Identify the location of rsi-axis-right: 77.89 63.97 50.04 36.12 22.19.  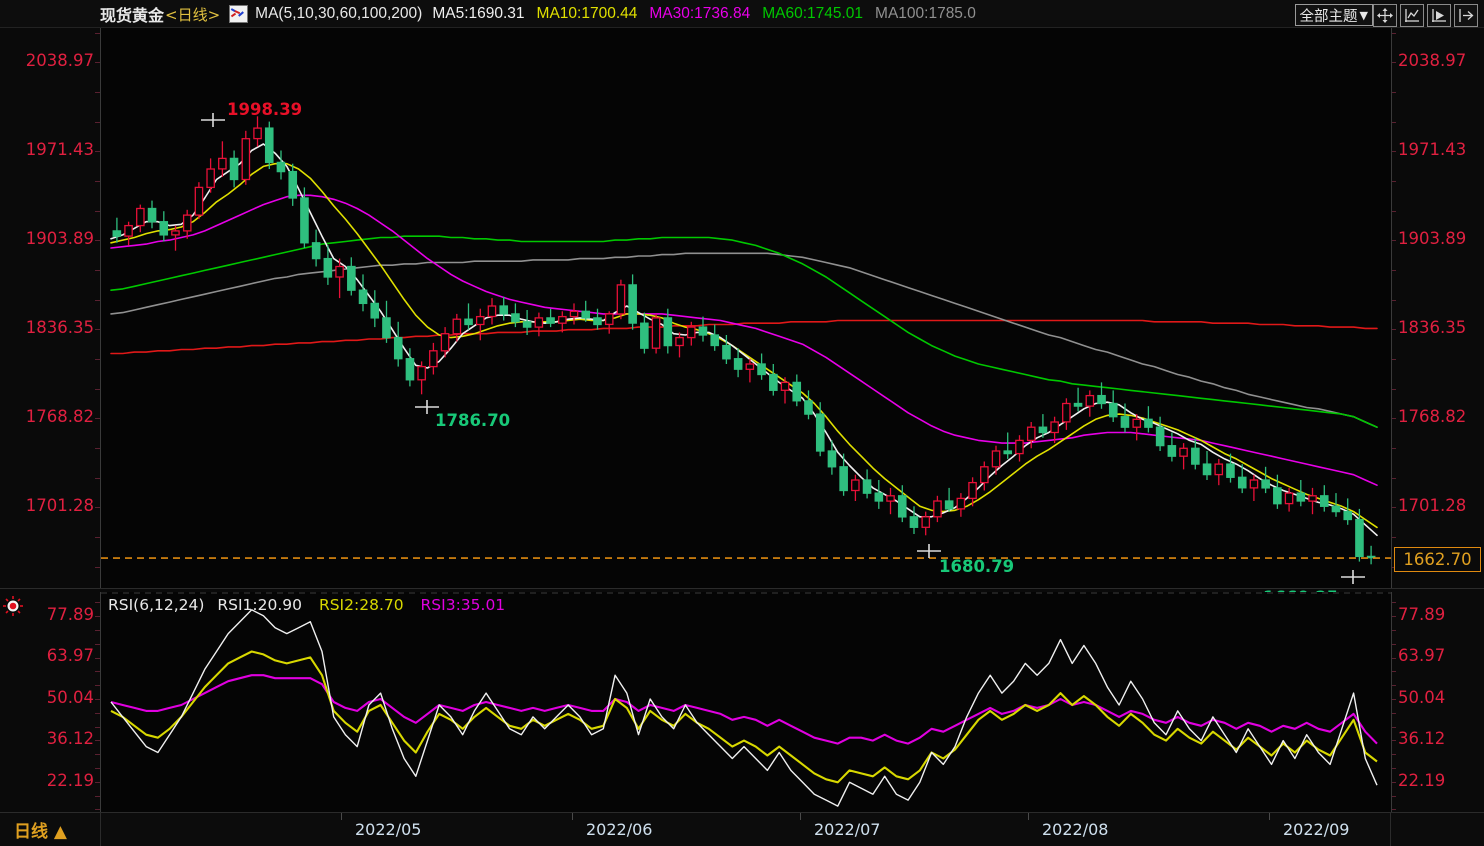
(1437, 702).